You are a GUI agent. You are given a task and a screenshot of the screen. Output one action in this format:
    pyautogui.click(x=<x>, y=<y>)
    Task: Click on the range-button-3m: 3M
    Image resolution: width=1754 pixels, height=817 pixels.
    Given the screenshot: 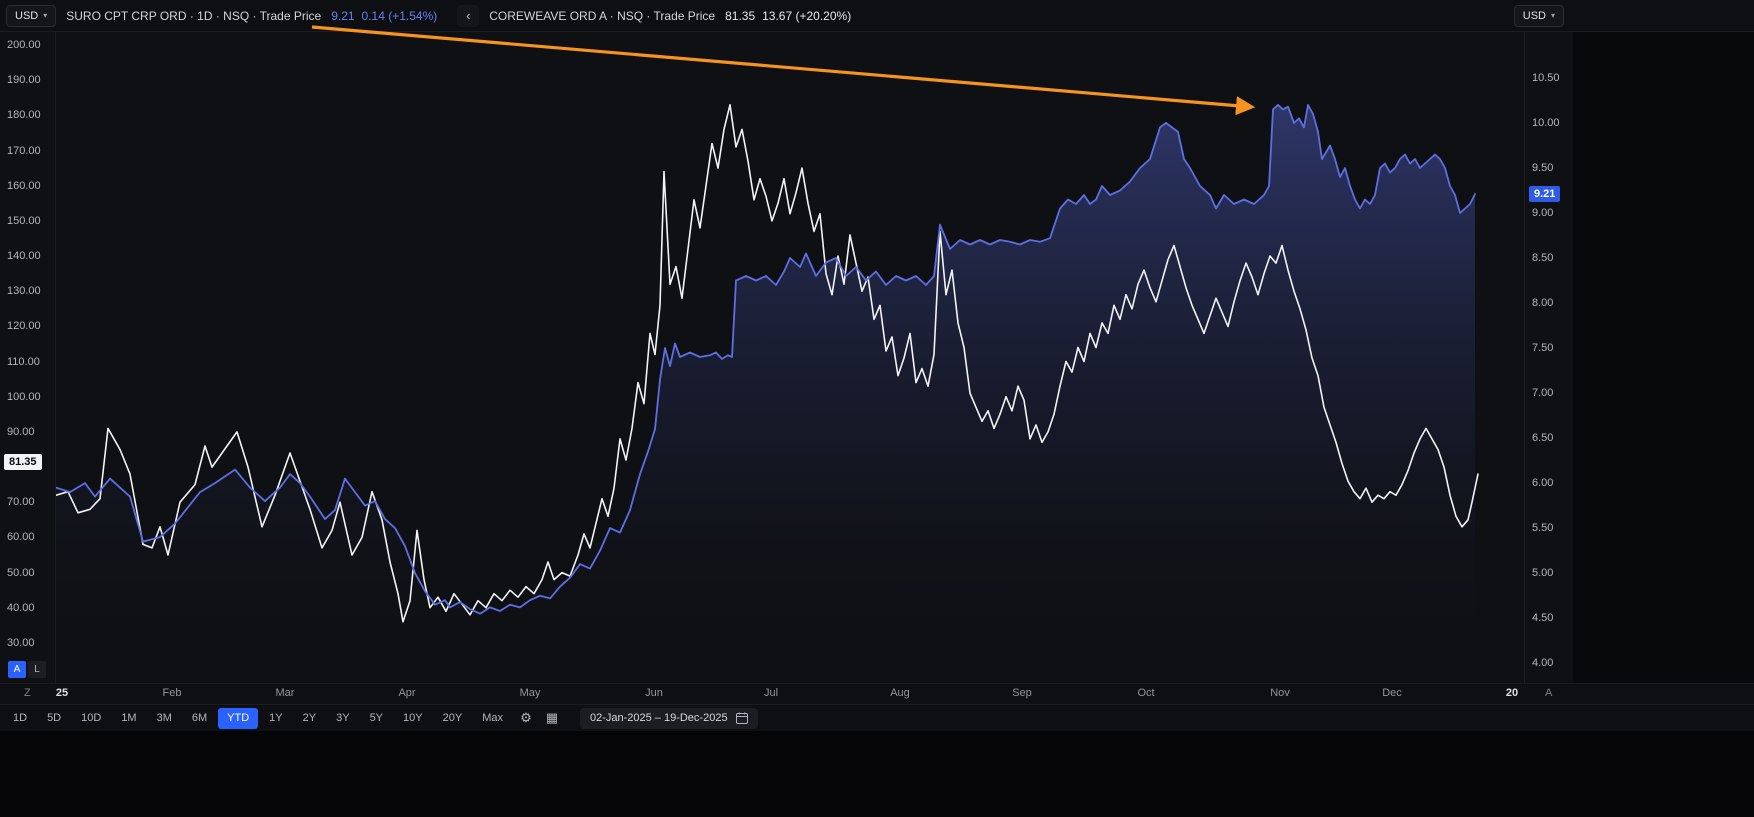 What is the action you would take?
    pyautogui.click(x=164, y=718)
    